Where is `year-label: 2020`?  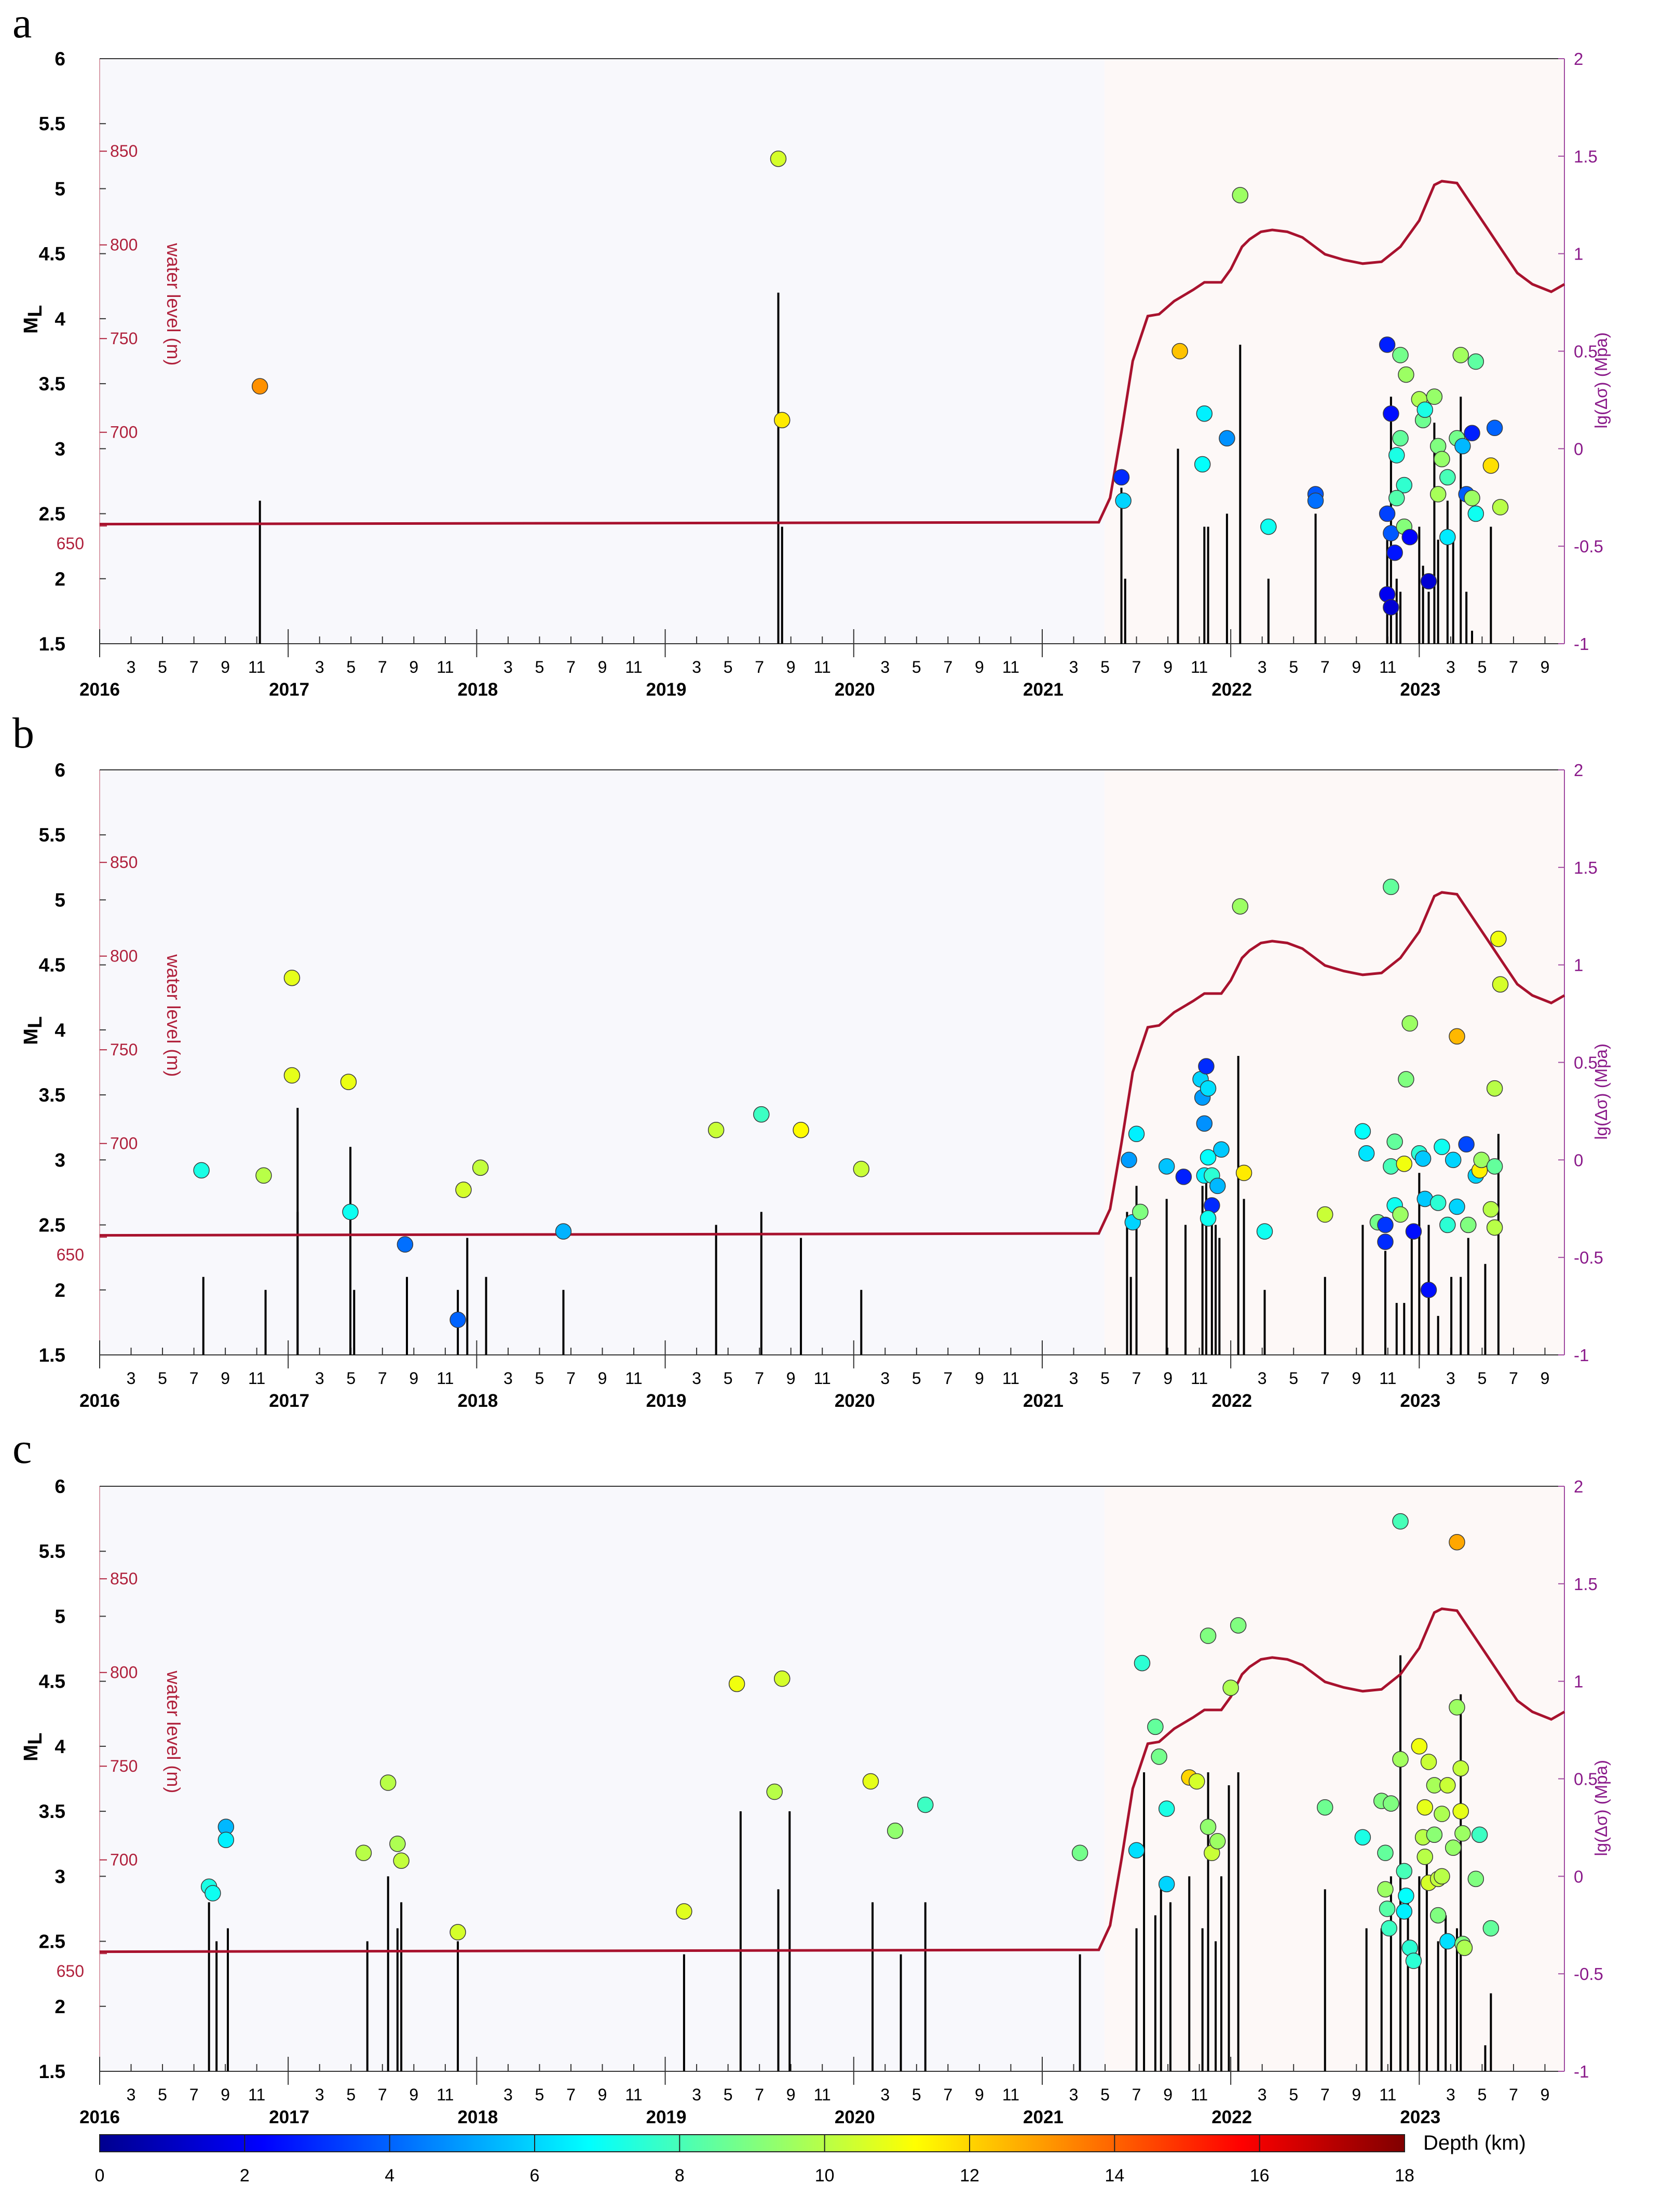 year-label: 2020 is located at coordinates (855, 690).